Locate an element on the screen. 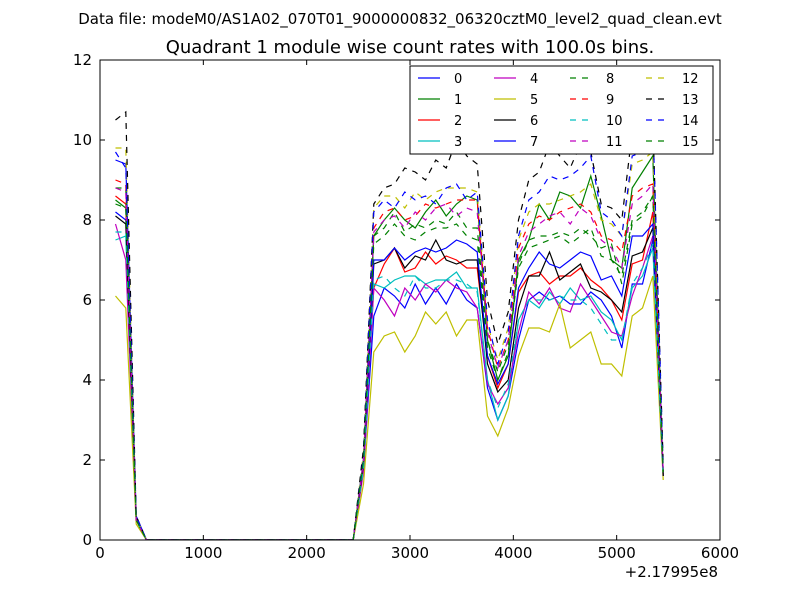 The width and height of the screenshot is (800, 600). x-tick-label: 6000 is located at coordinates (720, 553).